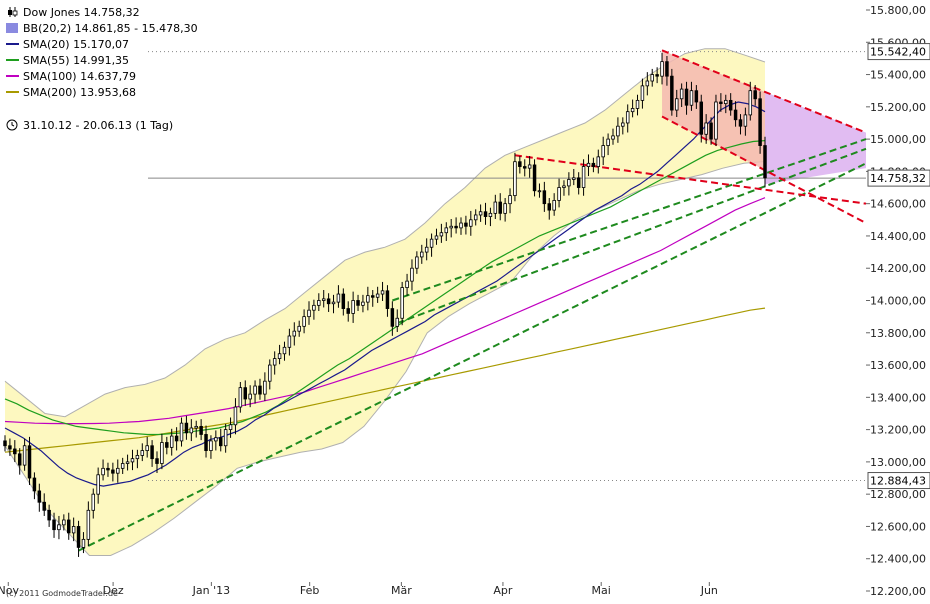  Describe the element at coordinates (898, 559) in the screenshot. I see `y-tick-label: 12.400,00` at that location.